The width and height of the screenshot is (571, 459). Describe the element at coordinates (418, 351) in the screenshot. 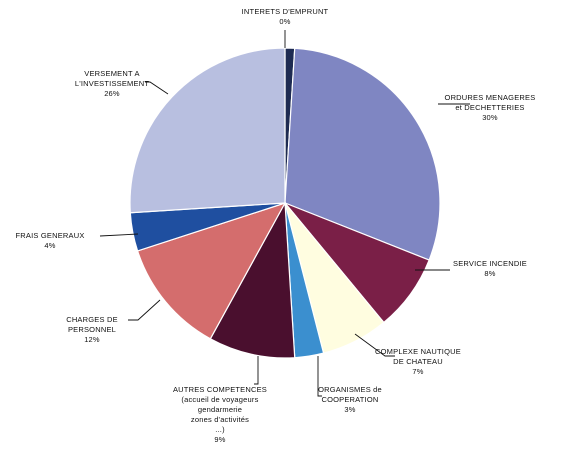

I see `slice-label-line: COMPLEXE NAUTIQUE` at that location.